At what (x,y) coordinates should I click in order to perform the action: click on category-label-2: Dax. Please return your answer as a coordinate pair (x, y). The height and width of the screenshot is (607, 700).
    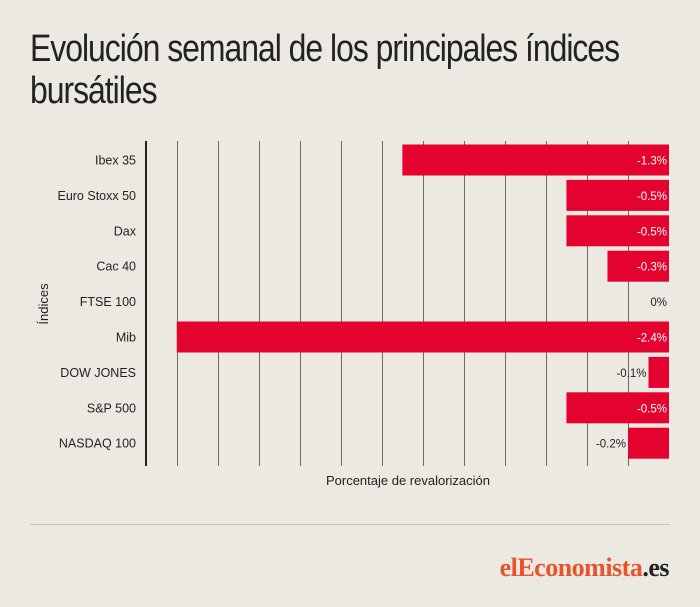
    Looking at the image, I should click on (125, 231).